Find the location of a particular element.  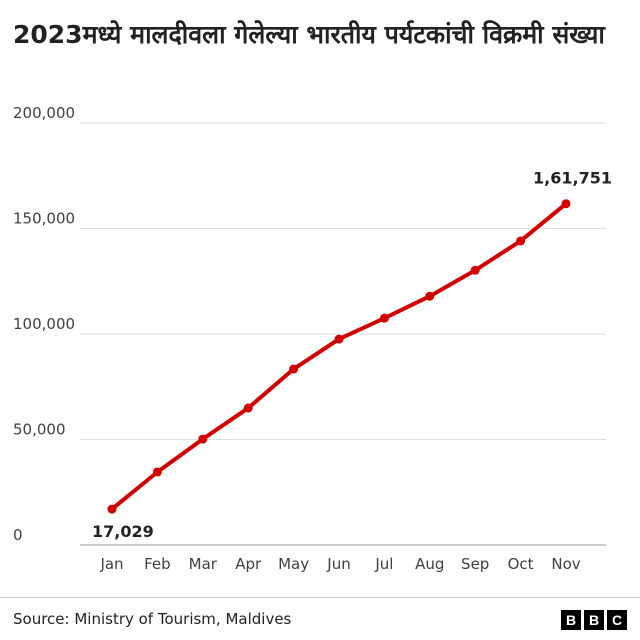

x-tick-label: Jun is located at coordinates (338, 564).